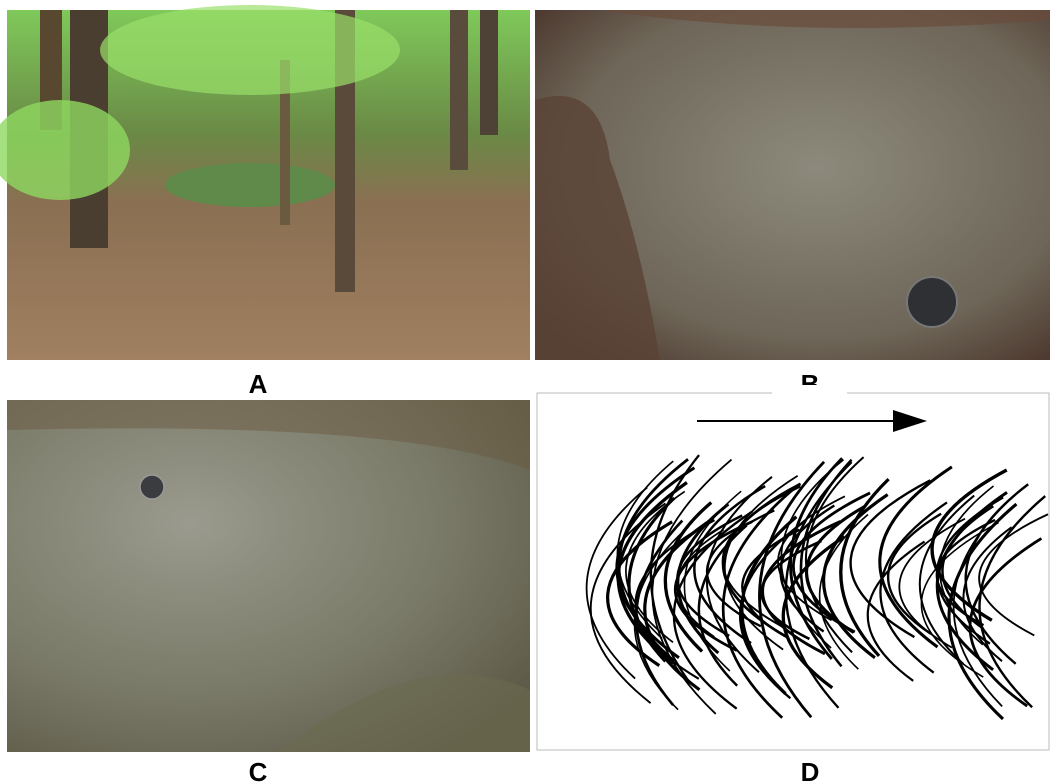 This screenshot has height=783, width=1051. What do you see at coordinates (810, 770) in the screenshot?
I see `panel-label: D` at bounding box center [810, 770].